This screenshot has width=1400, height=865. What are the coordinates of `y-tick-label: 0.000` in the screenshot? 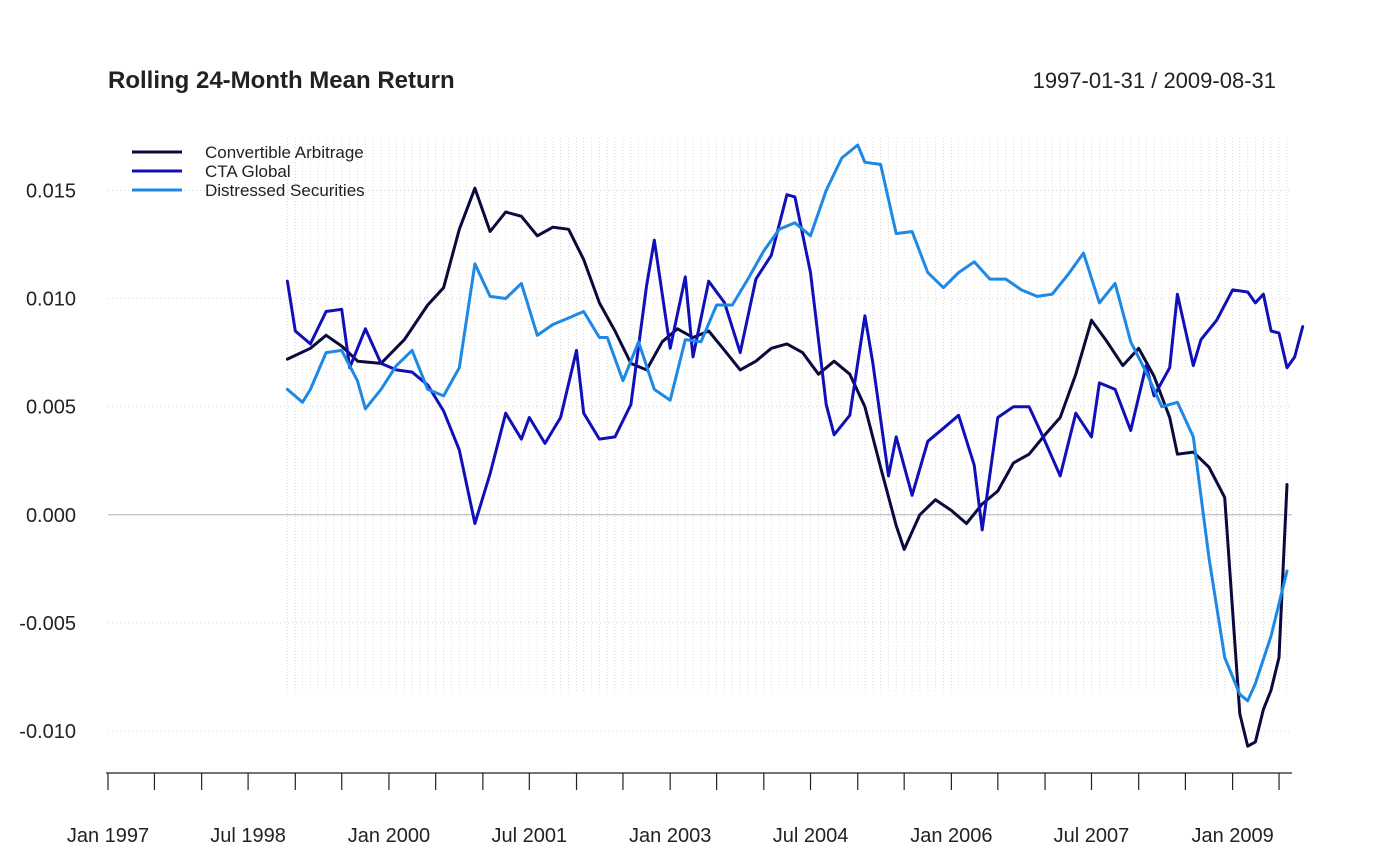 It's located at (51, 516).